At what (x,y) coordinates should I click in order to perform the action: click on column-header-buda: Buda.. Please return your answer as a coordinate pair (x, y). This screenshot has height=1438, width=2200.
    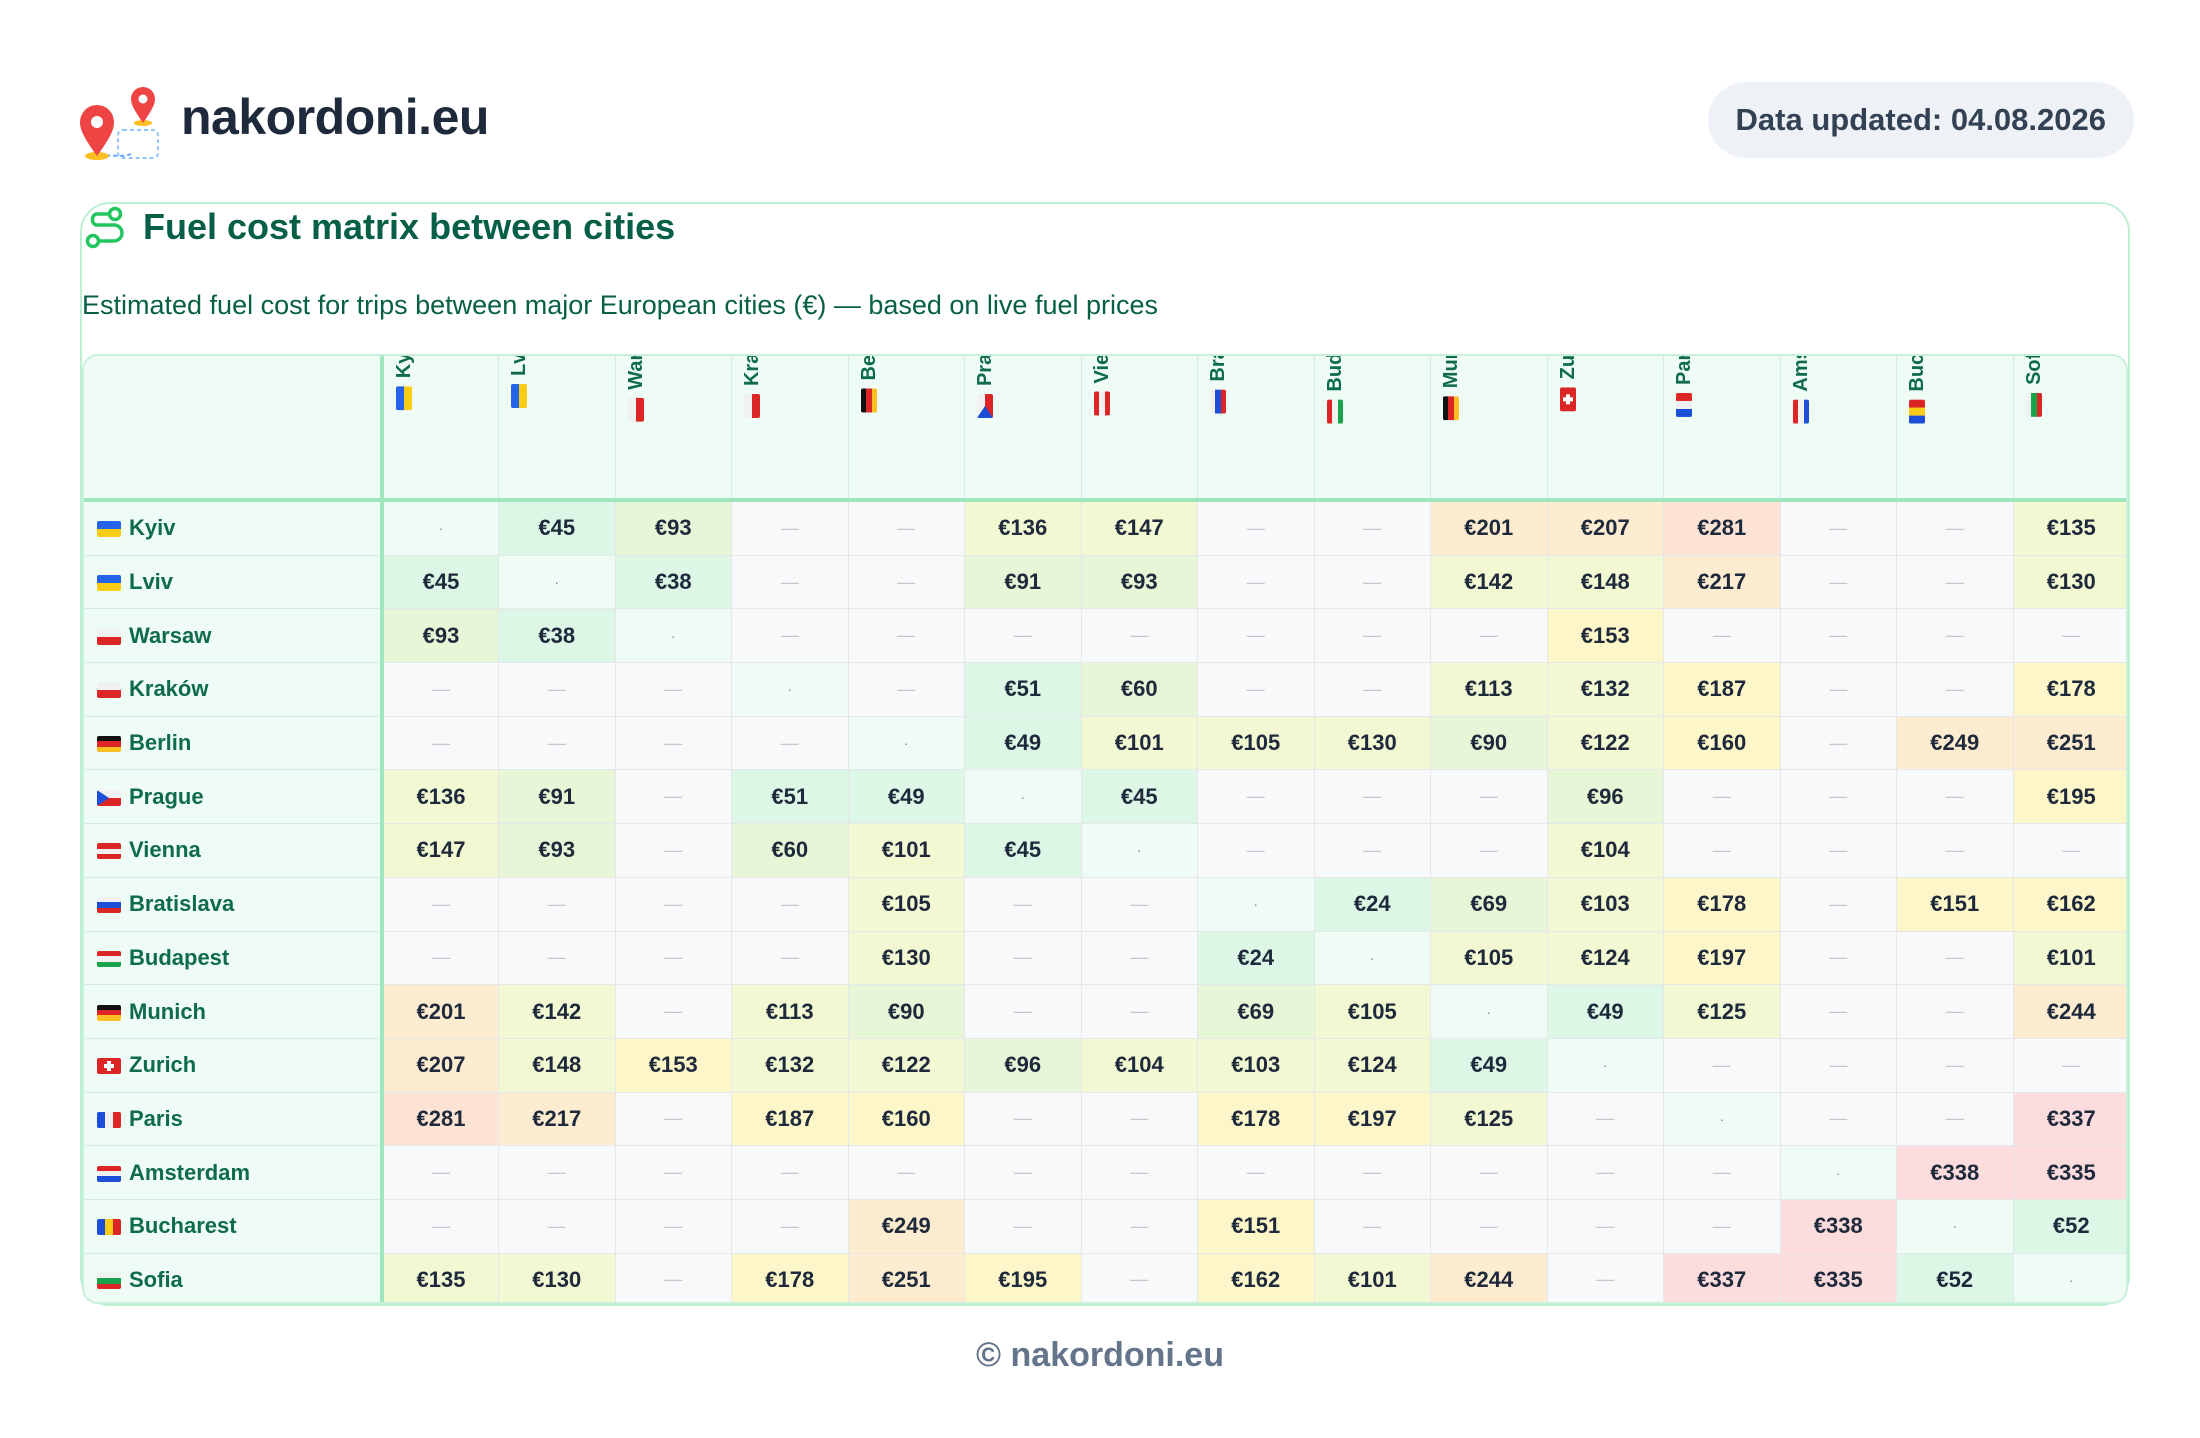
    Looking at the image, I should click on (1372, 429).